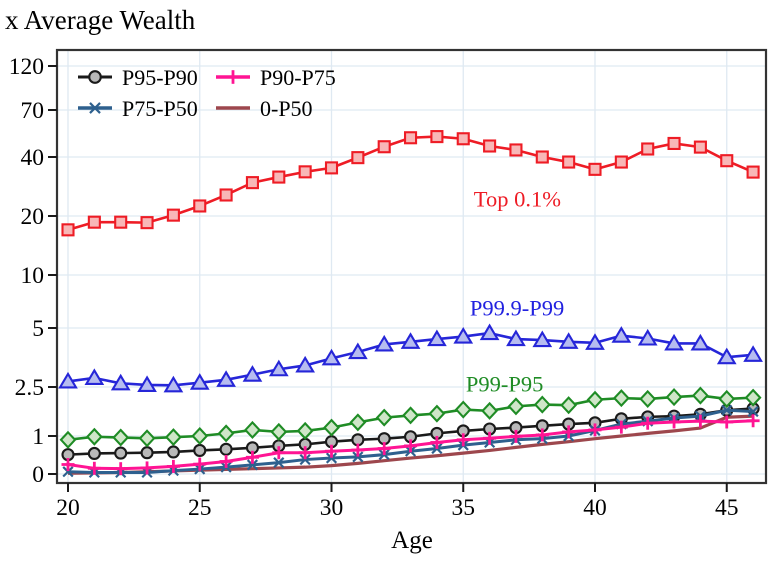 Image resolution: width=774 pixels, height=564 pixels. Describe the element at coordinates (33, 217) in the screenshot. I see `y-tick-label: 20` at that location.